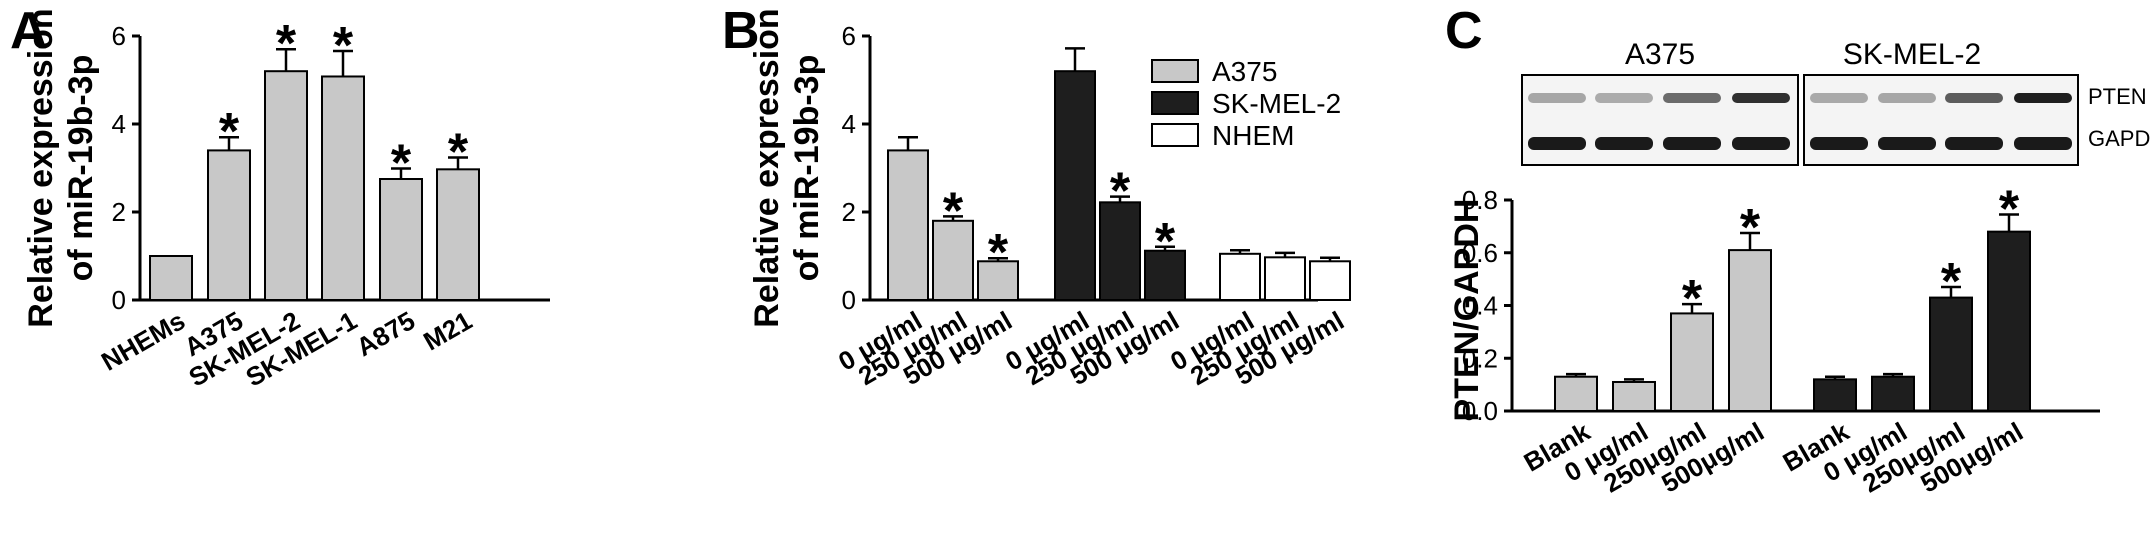  I want to click on blot-membrane-a375, so click(1660, 120).